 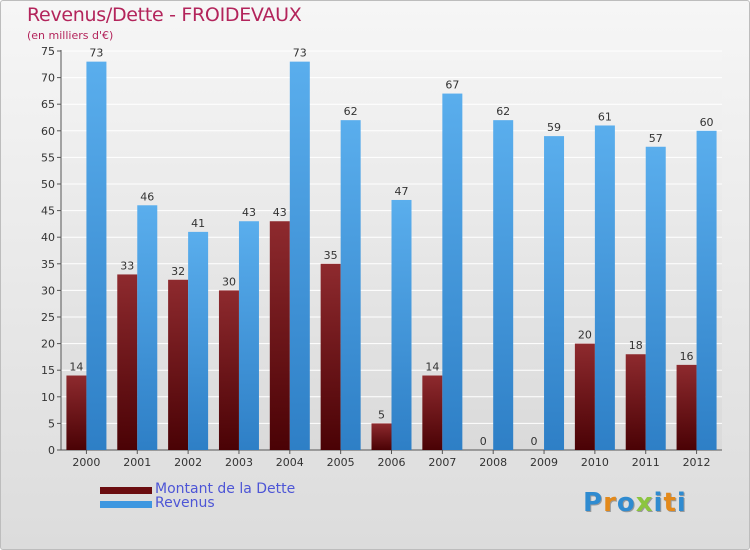 I want to click on y-tick-label: 45, so click(x=48, y=211).